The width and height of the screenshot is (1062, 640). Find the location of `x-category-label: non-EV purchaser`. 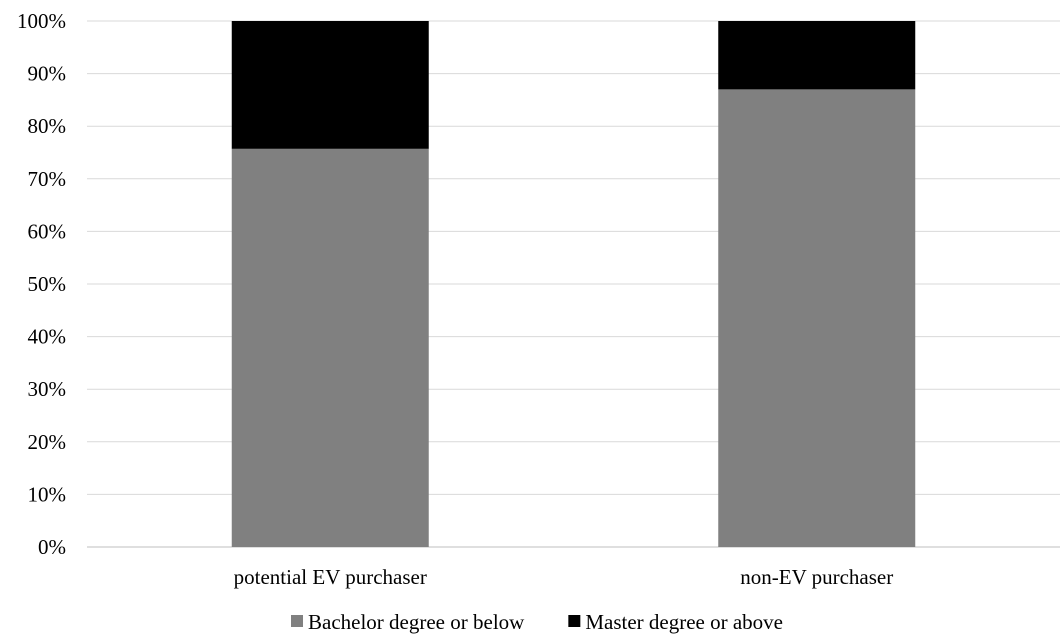

x-category-label: non-EV purchaser is located at coordinates (816, 577).